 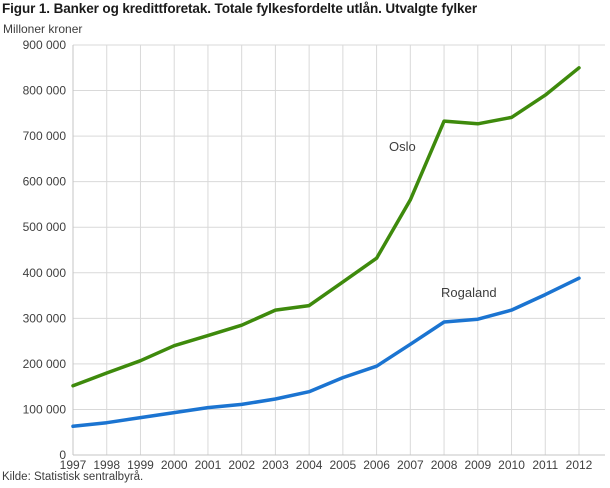 What do you see at coordinates (275, 464) in the screenshot?
I see `x-tick-label: 2003` at bounding box center [275, 464].